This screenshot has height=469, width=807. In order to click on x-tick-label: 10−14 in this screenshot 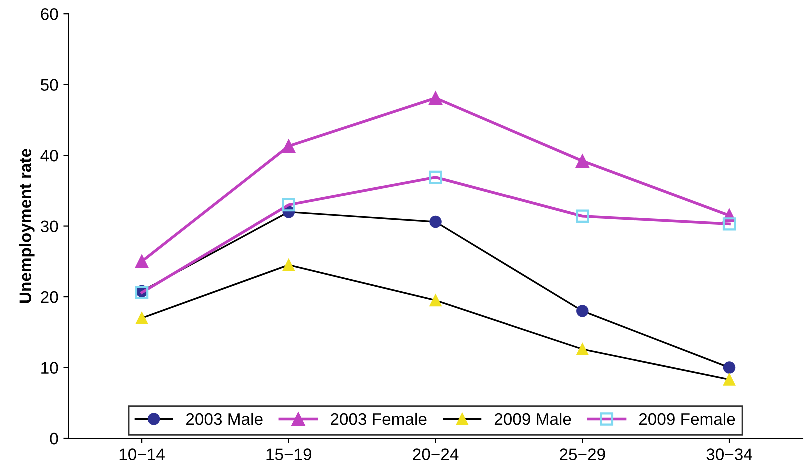, I will do `click(142, 454)`.